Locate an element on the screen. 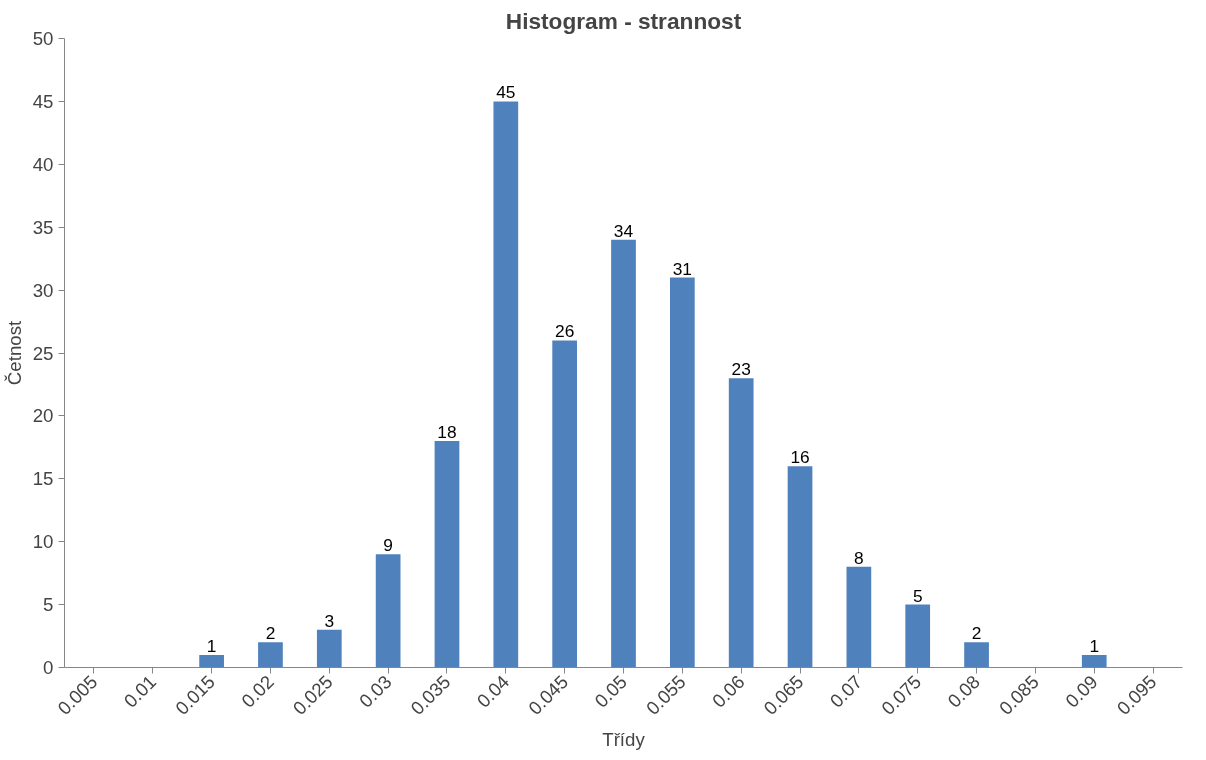 The width and height of the screenshot is (1206, 760). y-tick-label: 15 is located at coordinates (43, 479).